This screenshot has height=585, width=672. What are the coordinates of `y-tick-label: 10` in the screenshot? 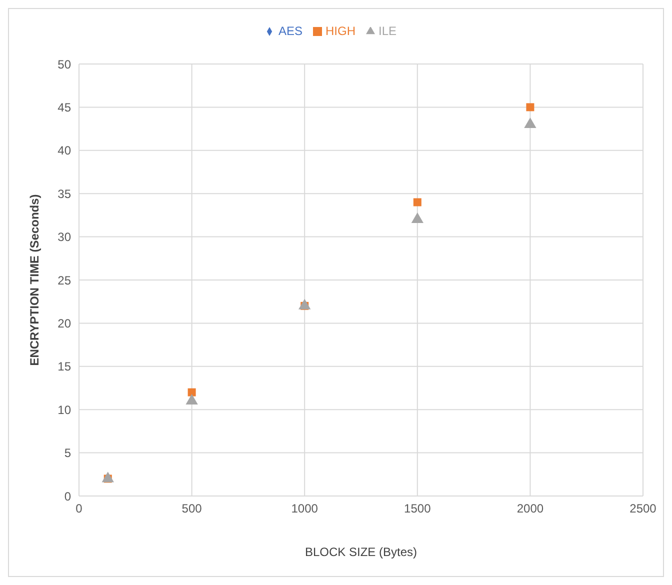 It's located at (65, 409).